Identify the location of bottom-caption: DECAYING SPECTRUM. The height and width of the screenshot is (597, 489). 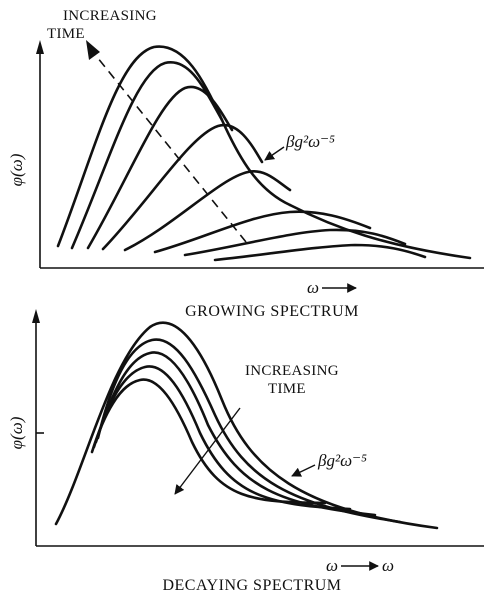
(251, 585).